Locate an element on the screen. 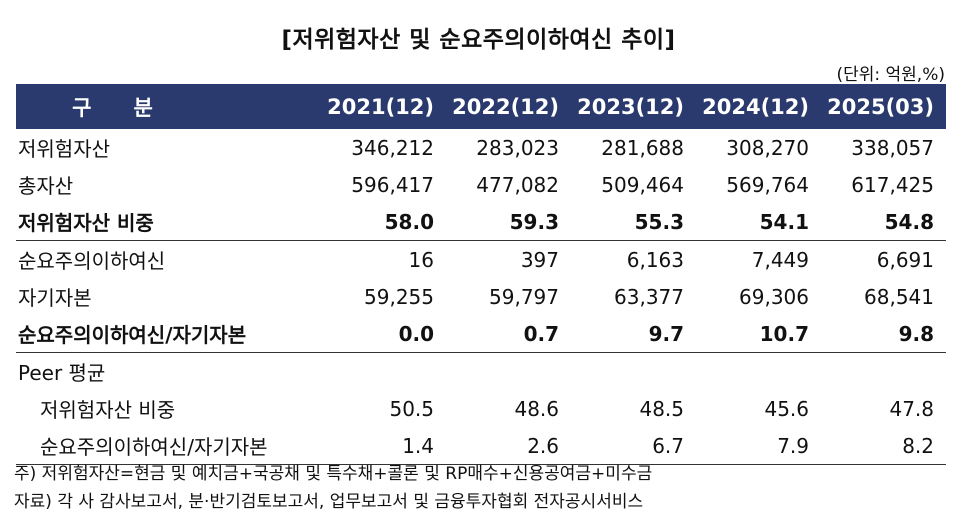 This screenshot has width=957, height=532. cell-value: 6.7 is located at coordinates (633, 446).